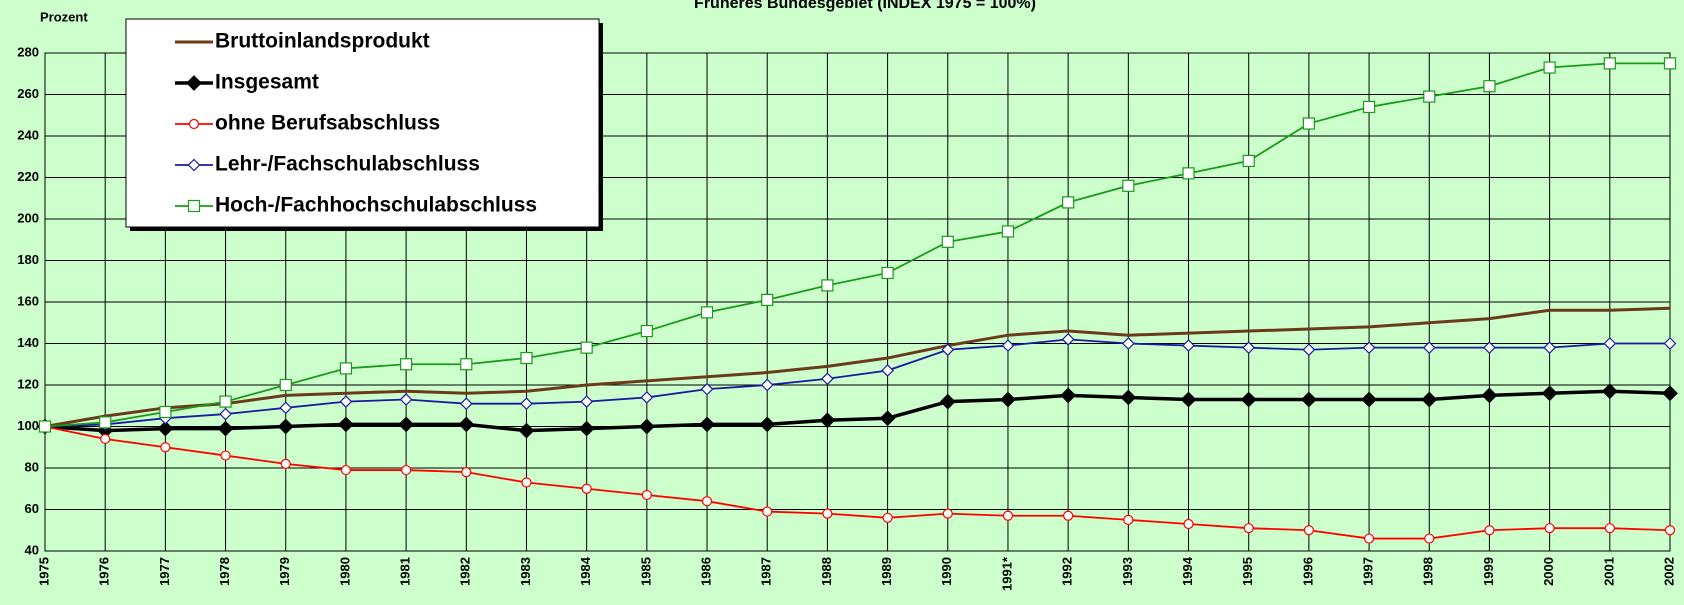  I want to click on series-line, so click(857, 411).